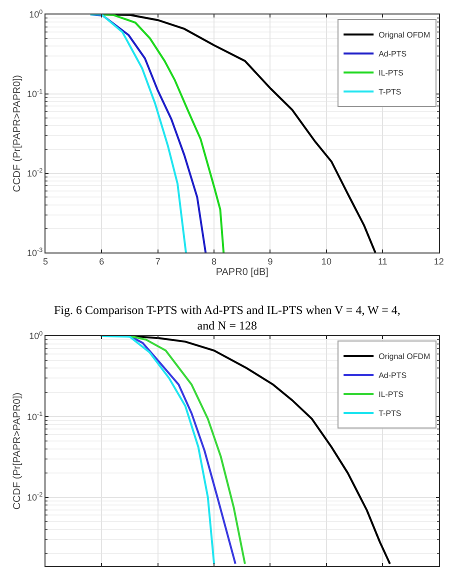 The width and height of the screenshot is (455, 578). Describe the element at coordinates (383, 261) in the screenshot. I see `x-tick-label: 11` at that location.